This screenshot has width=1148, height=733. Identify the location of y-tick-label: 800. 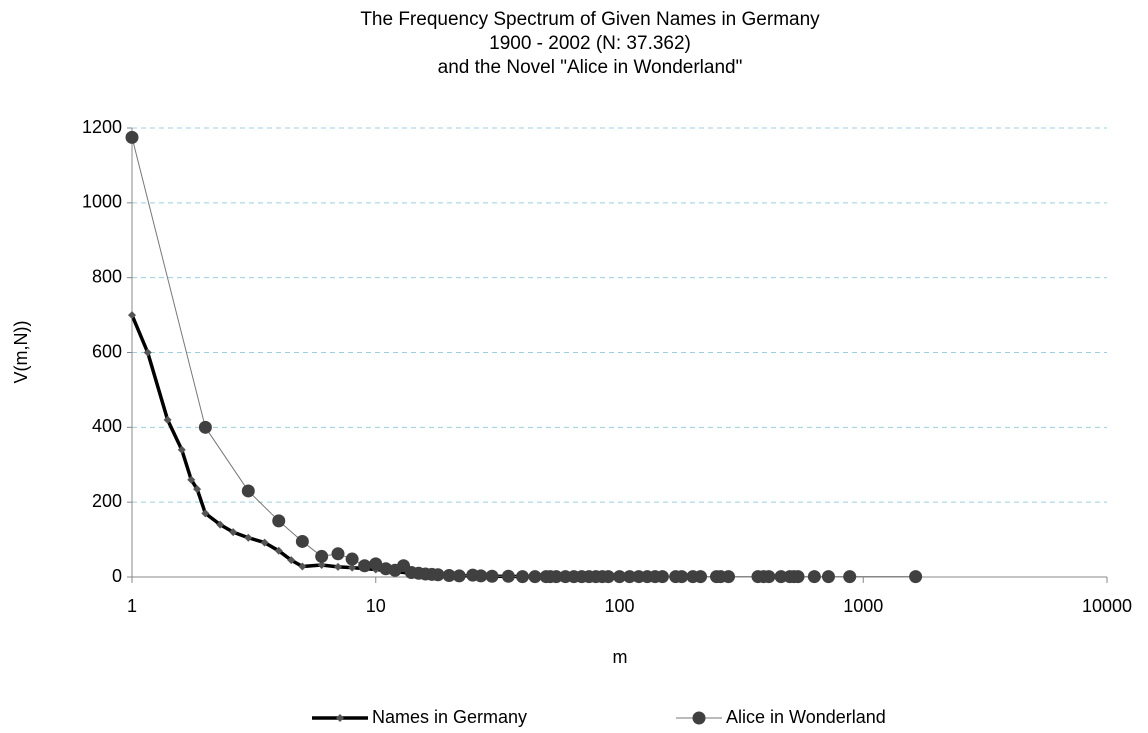
(107, 276).